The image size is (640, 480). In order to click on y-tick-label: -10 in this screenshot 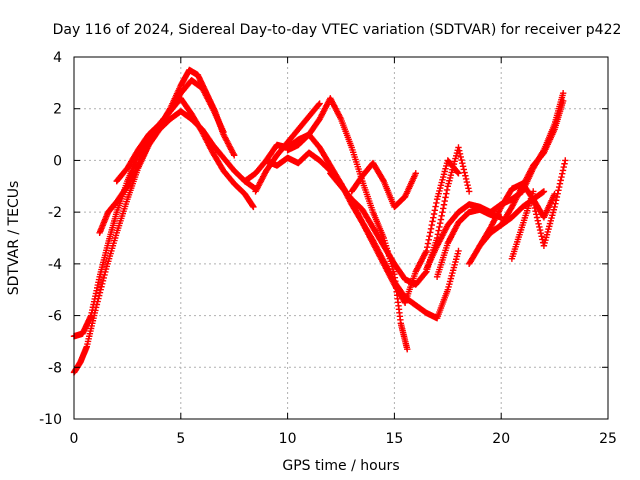, I will do `click(50, 420)`.